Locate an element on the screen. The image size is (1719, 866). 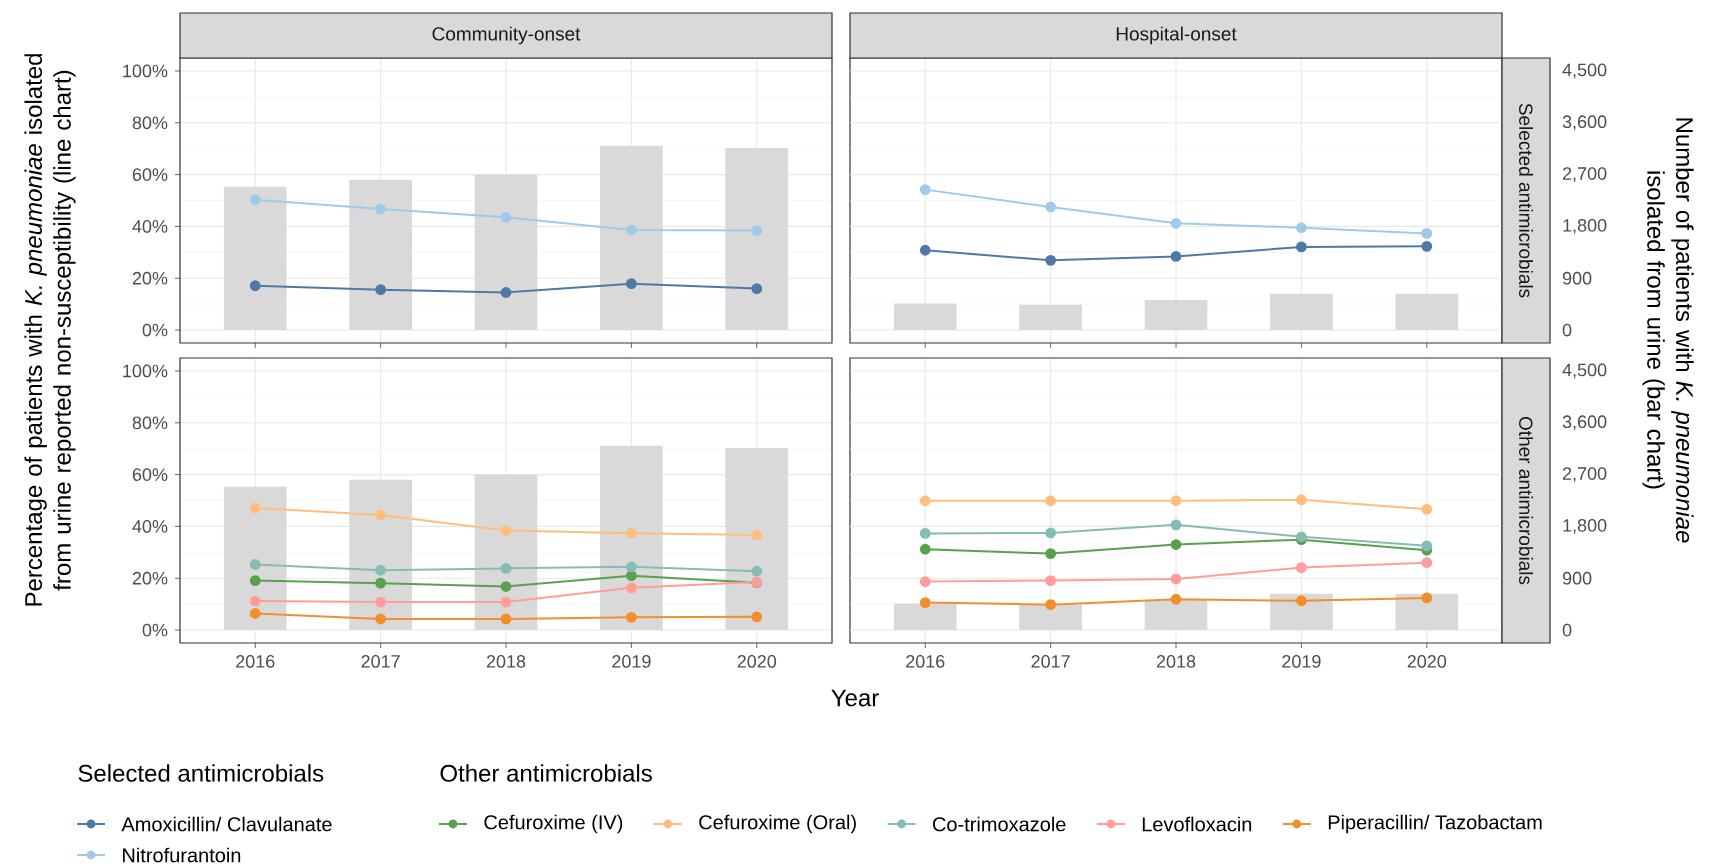
text: Other antimicrobials is located at coordinates (1526, 500).